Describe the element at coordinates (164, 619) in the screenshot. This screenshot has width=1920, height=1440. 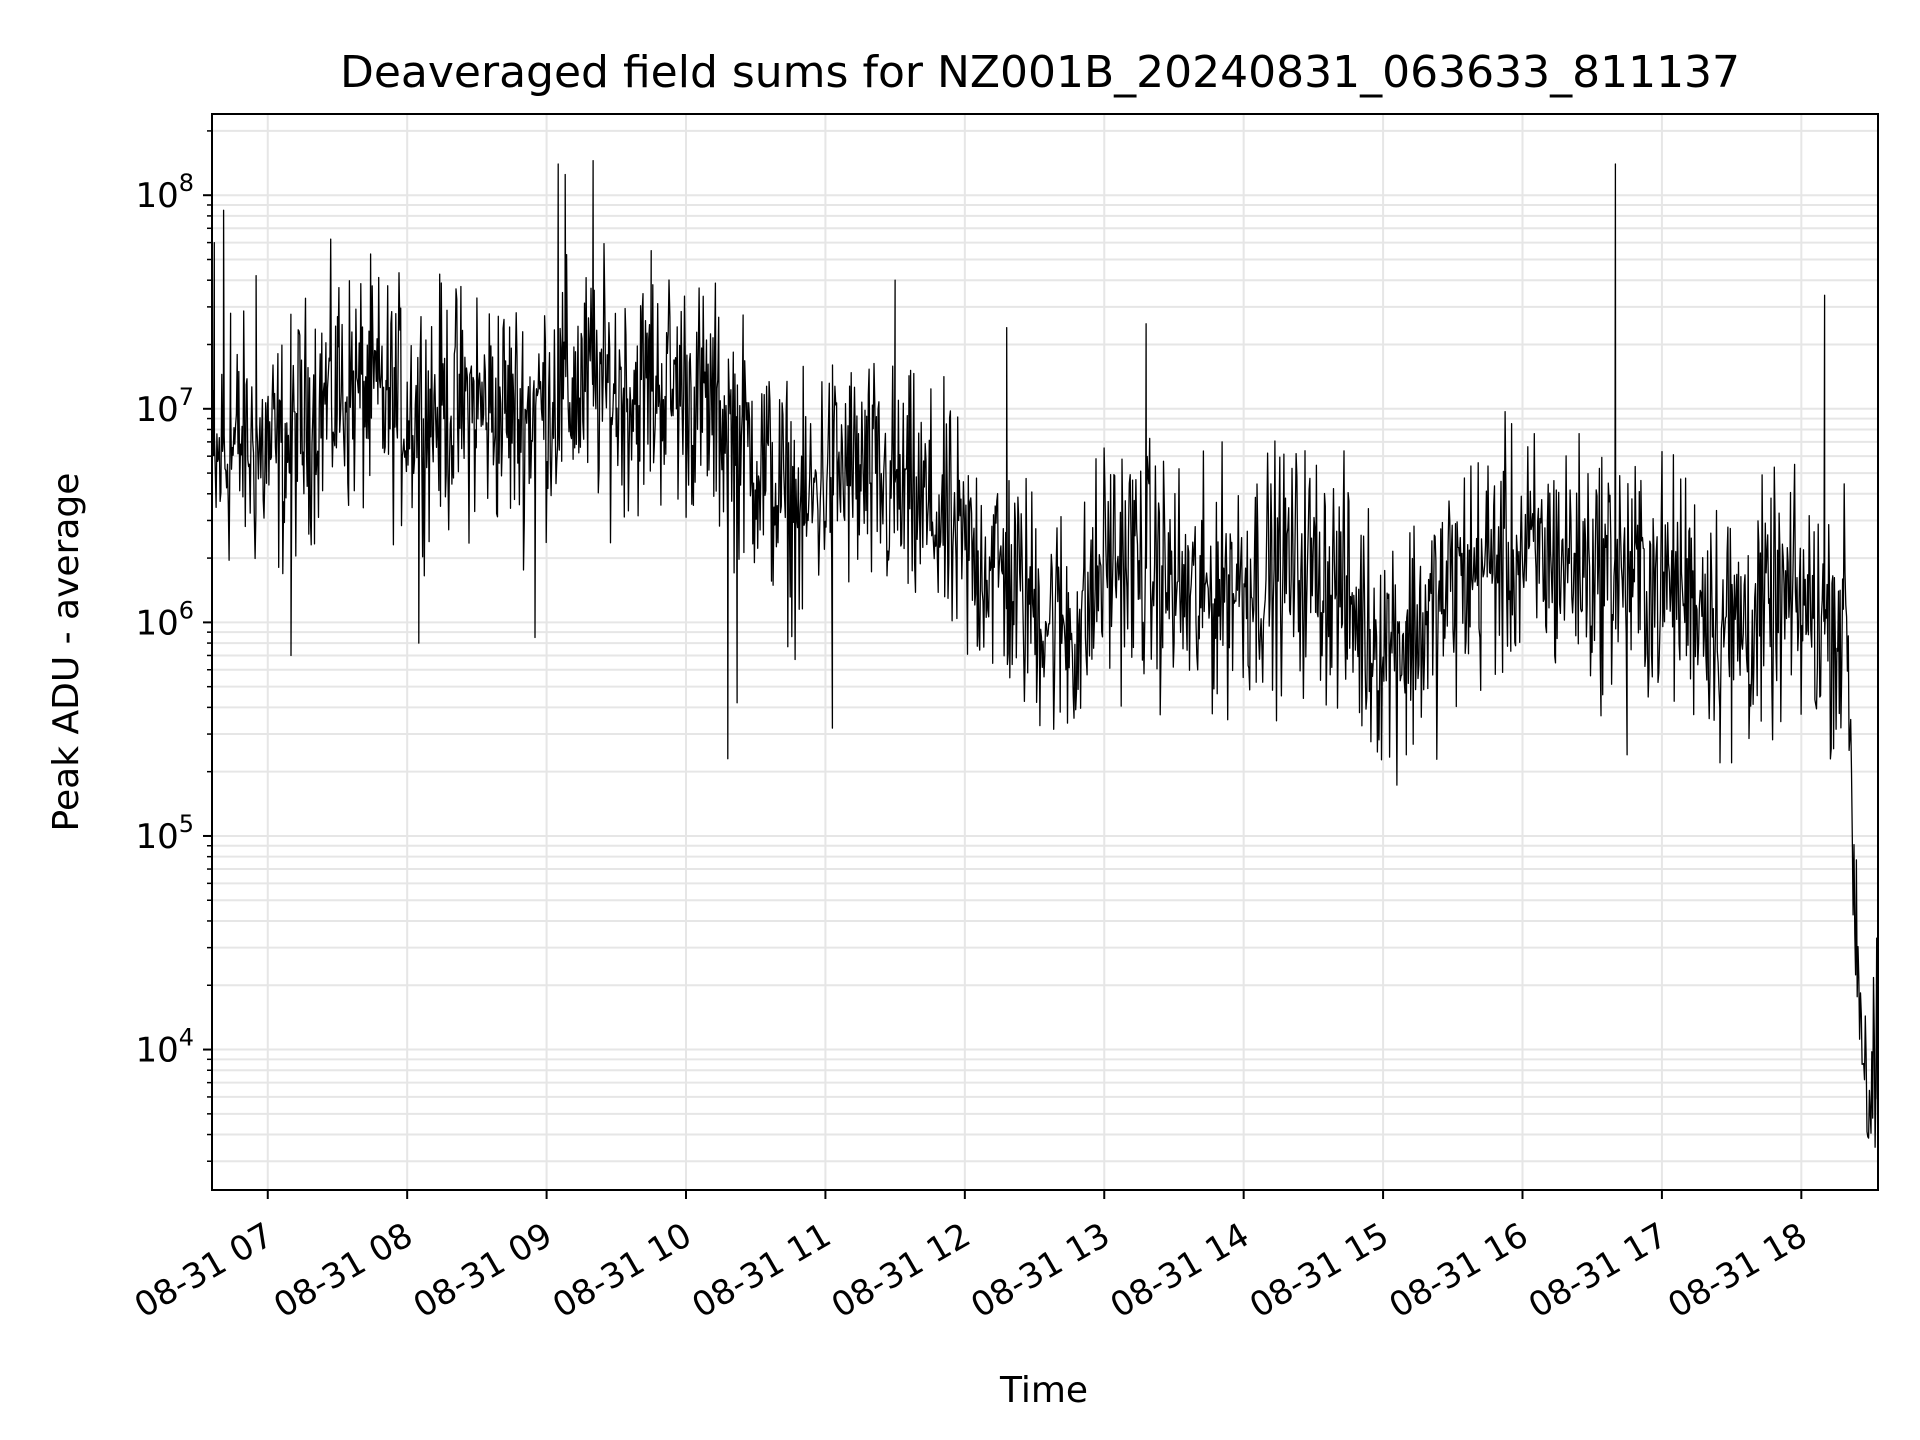
I see `y-tick-label: 10⁶` at that location.